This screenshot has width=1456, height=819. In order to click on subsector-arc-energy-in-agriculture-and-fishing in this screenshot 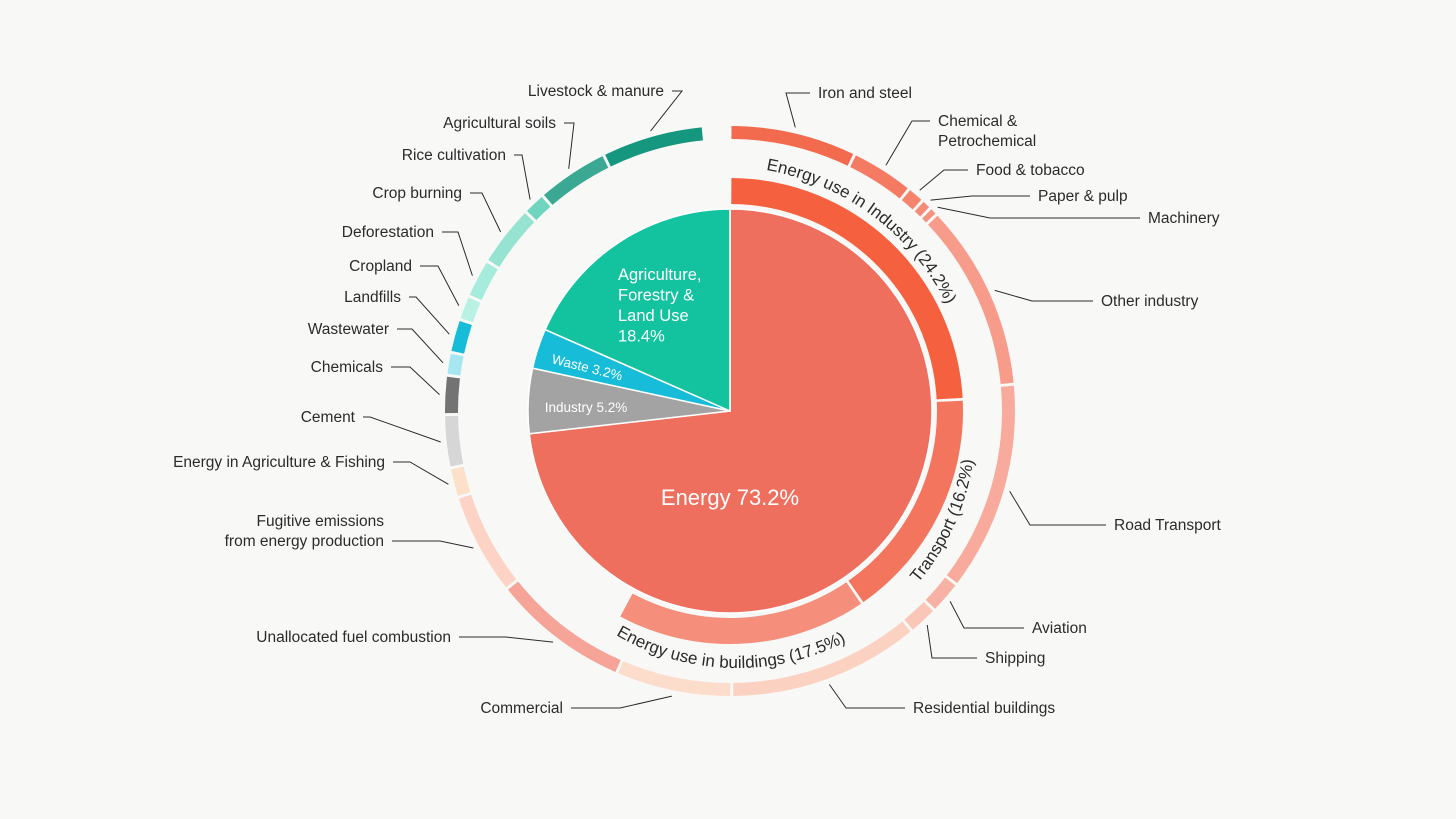, I will do `click(461, 481)`.